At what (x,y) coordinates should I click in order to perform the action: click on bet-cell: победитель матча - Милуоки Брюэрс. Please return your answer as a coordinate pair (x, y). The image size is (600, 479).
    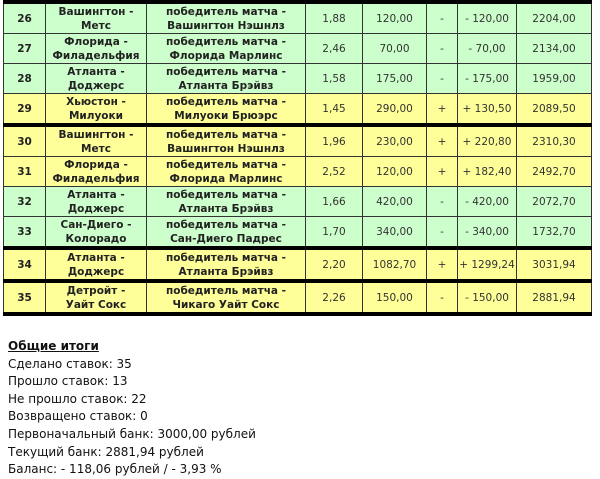
    Looking at the image, I should click on (226, 109).